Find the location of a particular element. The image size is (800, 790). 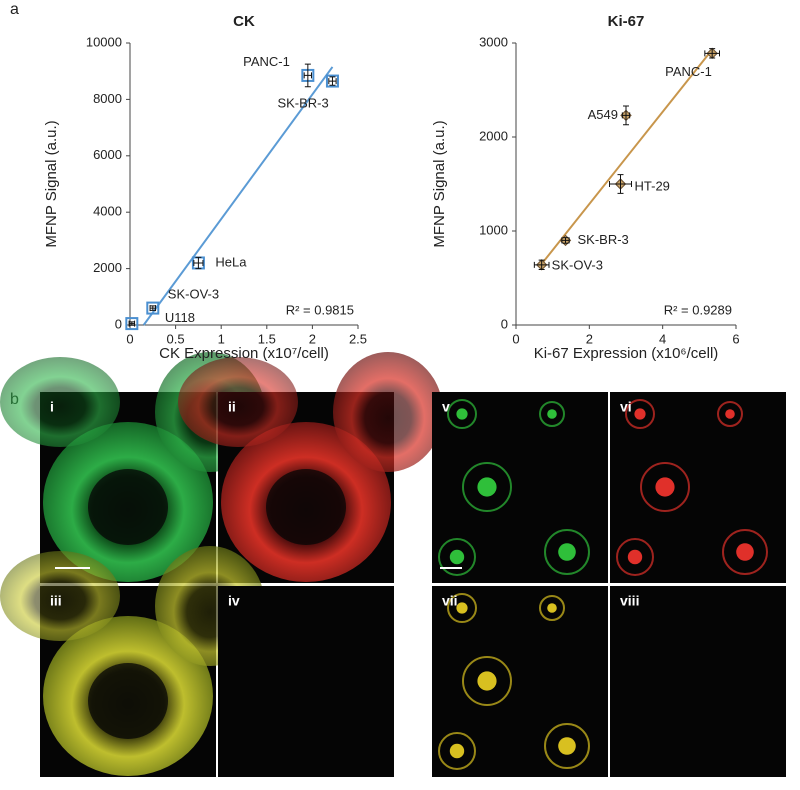

chart-title: Ki-67 is located at coordinates (626, 21).